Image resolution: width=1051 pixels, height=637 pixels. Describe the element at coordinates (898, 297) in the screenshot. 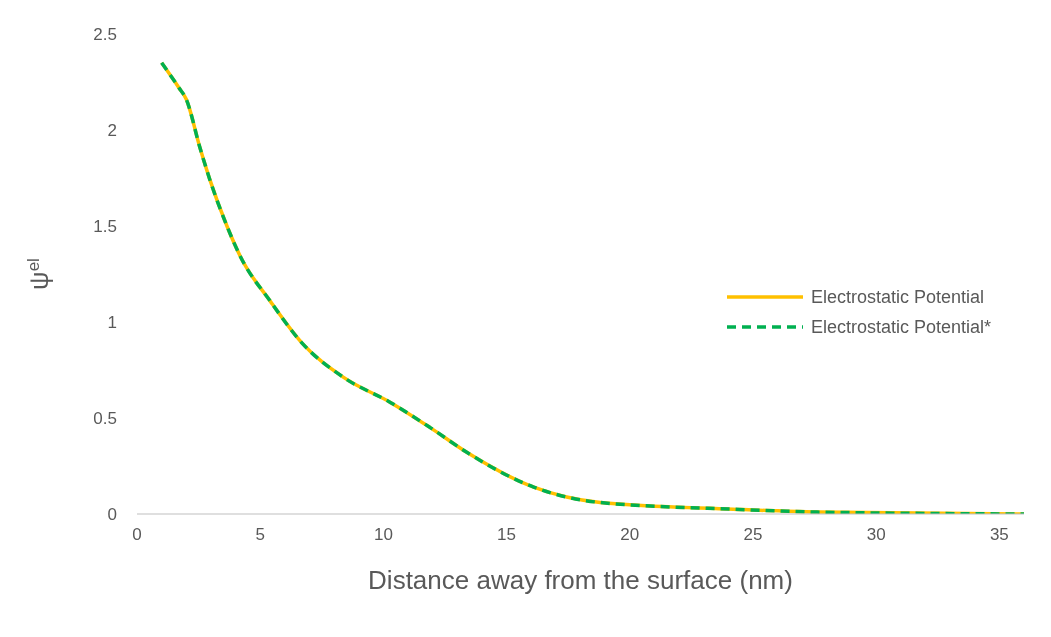

I see `legend-label: Electrostatic Potential` at that location.